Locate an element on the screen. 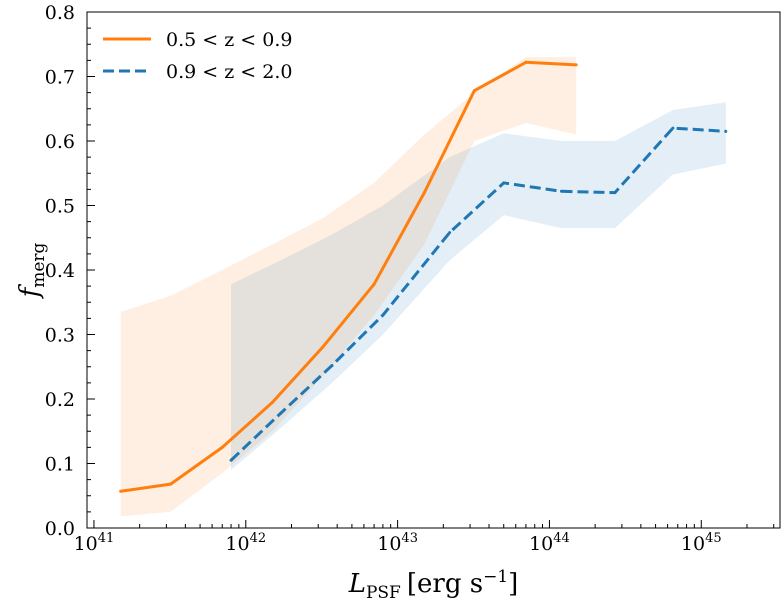  y-tick-label: 0.6 is located at coordinates (60, 142).